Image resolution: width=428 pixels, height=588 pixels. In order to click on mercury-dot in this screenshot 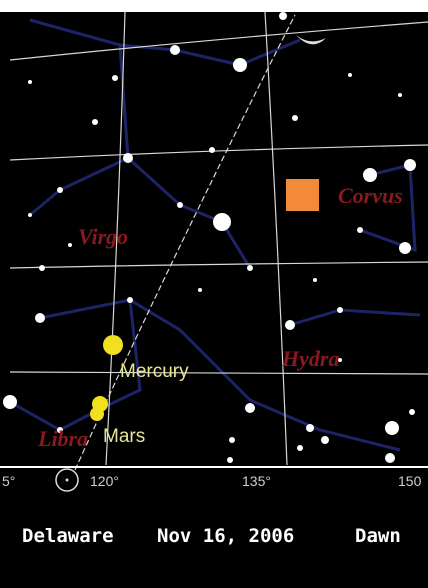, I will do `click(113, 345)`.